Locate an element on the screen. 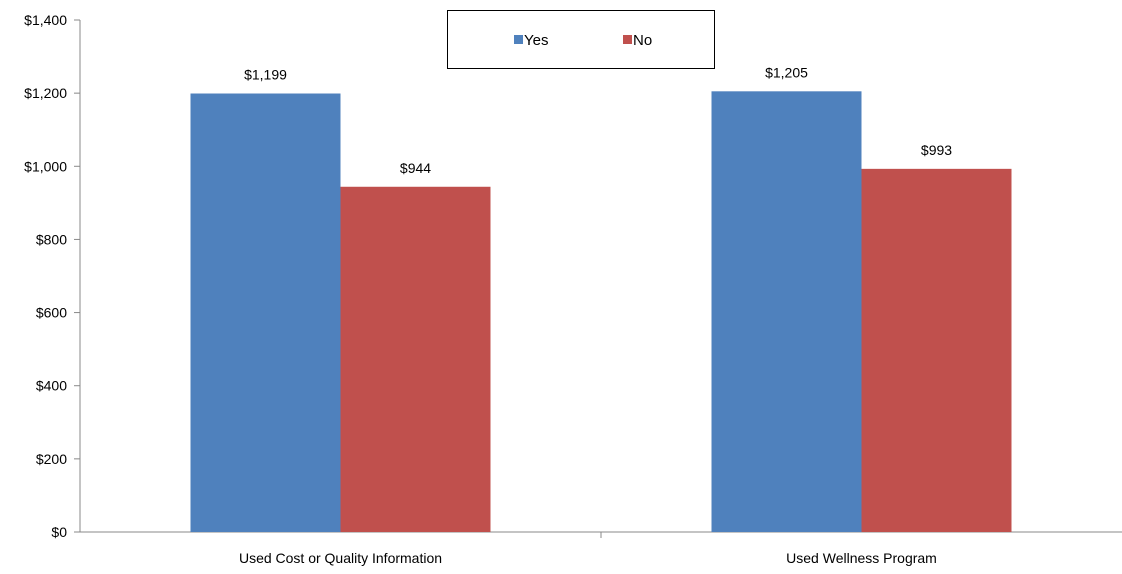 The width and height of the screenshot is (1122, 574). legend-box is located at coordinates (581, 39).